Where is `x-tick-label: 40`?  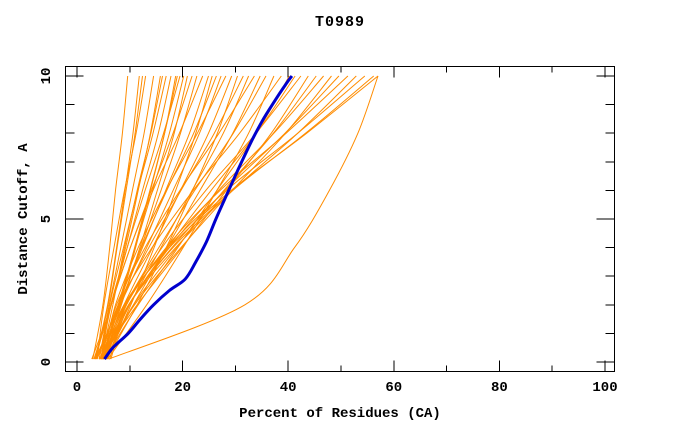
x-tick-label: 40 is located at coordinates (288, 388).